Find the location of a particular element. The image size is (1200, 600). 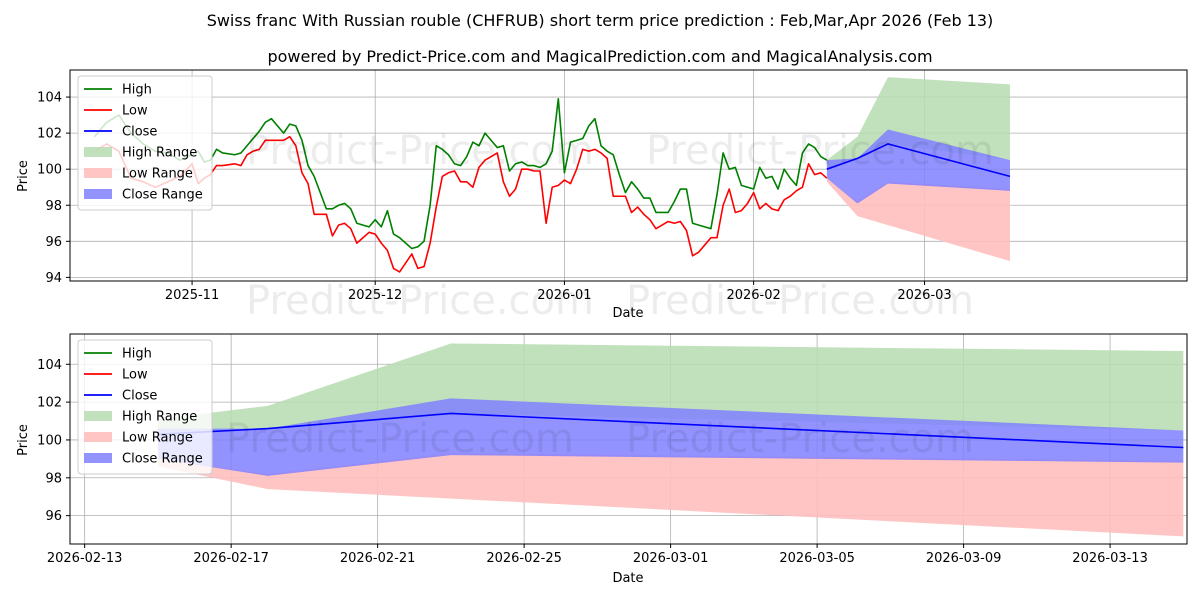

top-y-tick-label: 96 is located at coordinates (53, 242).